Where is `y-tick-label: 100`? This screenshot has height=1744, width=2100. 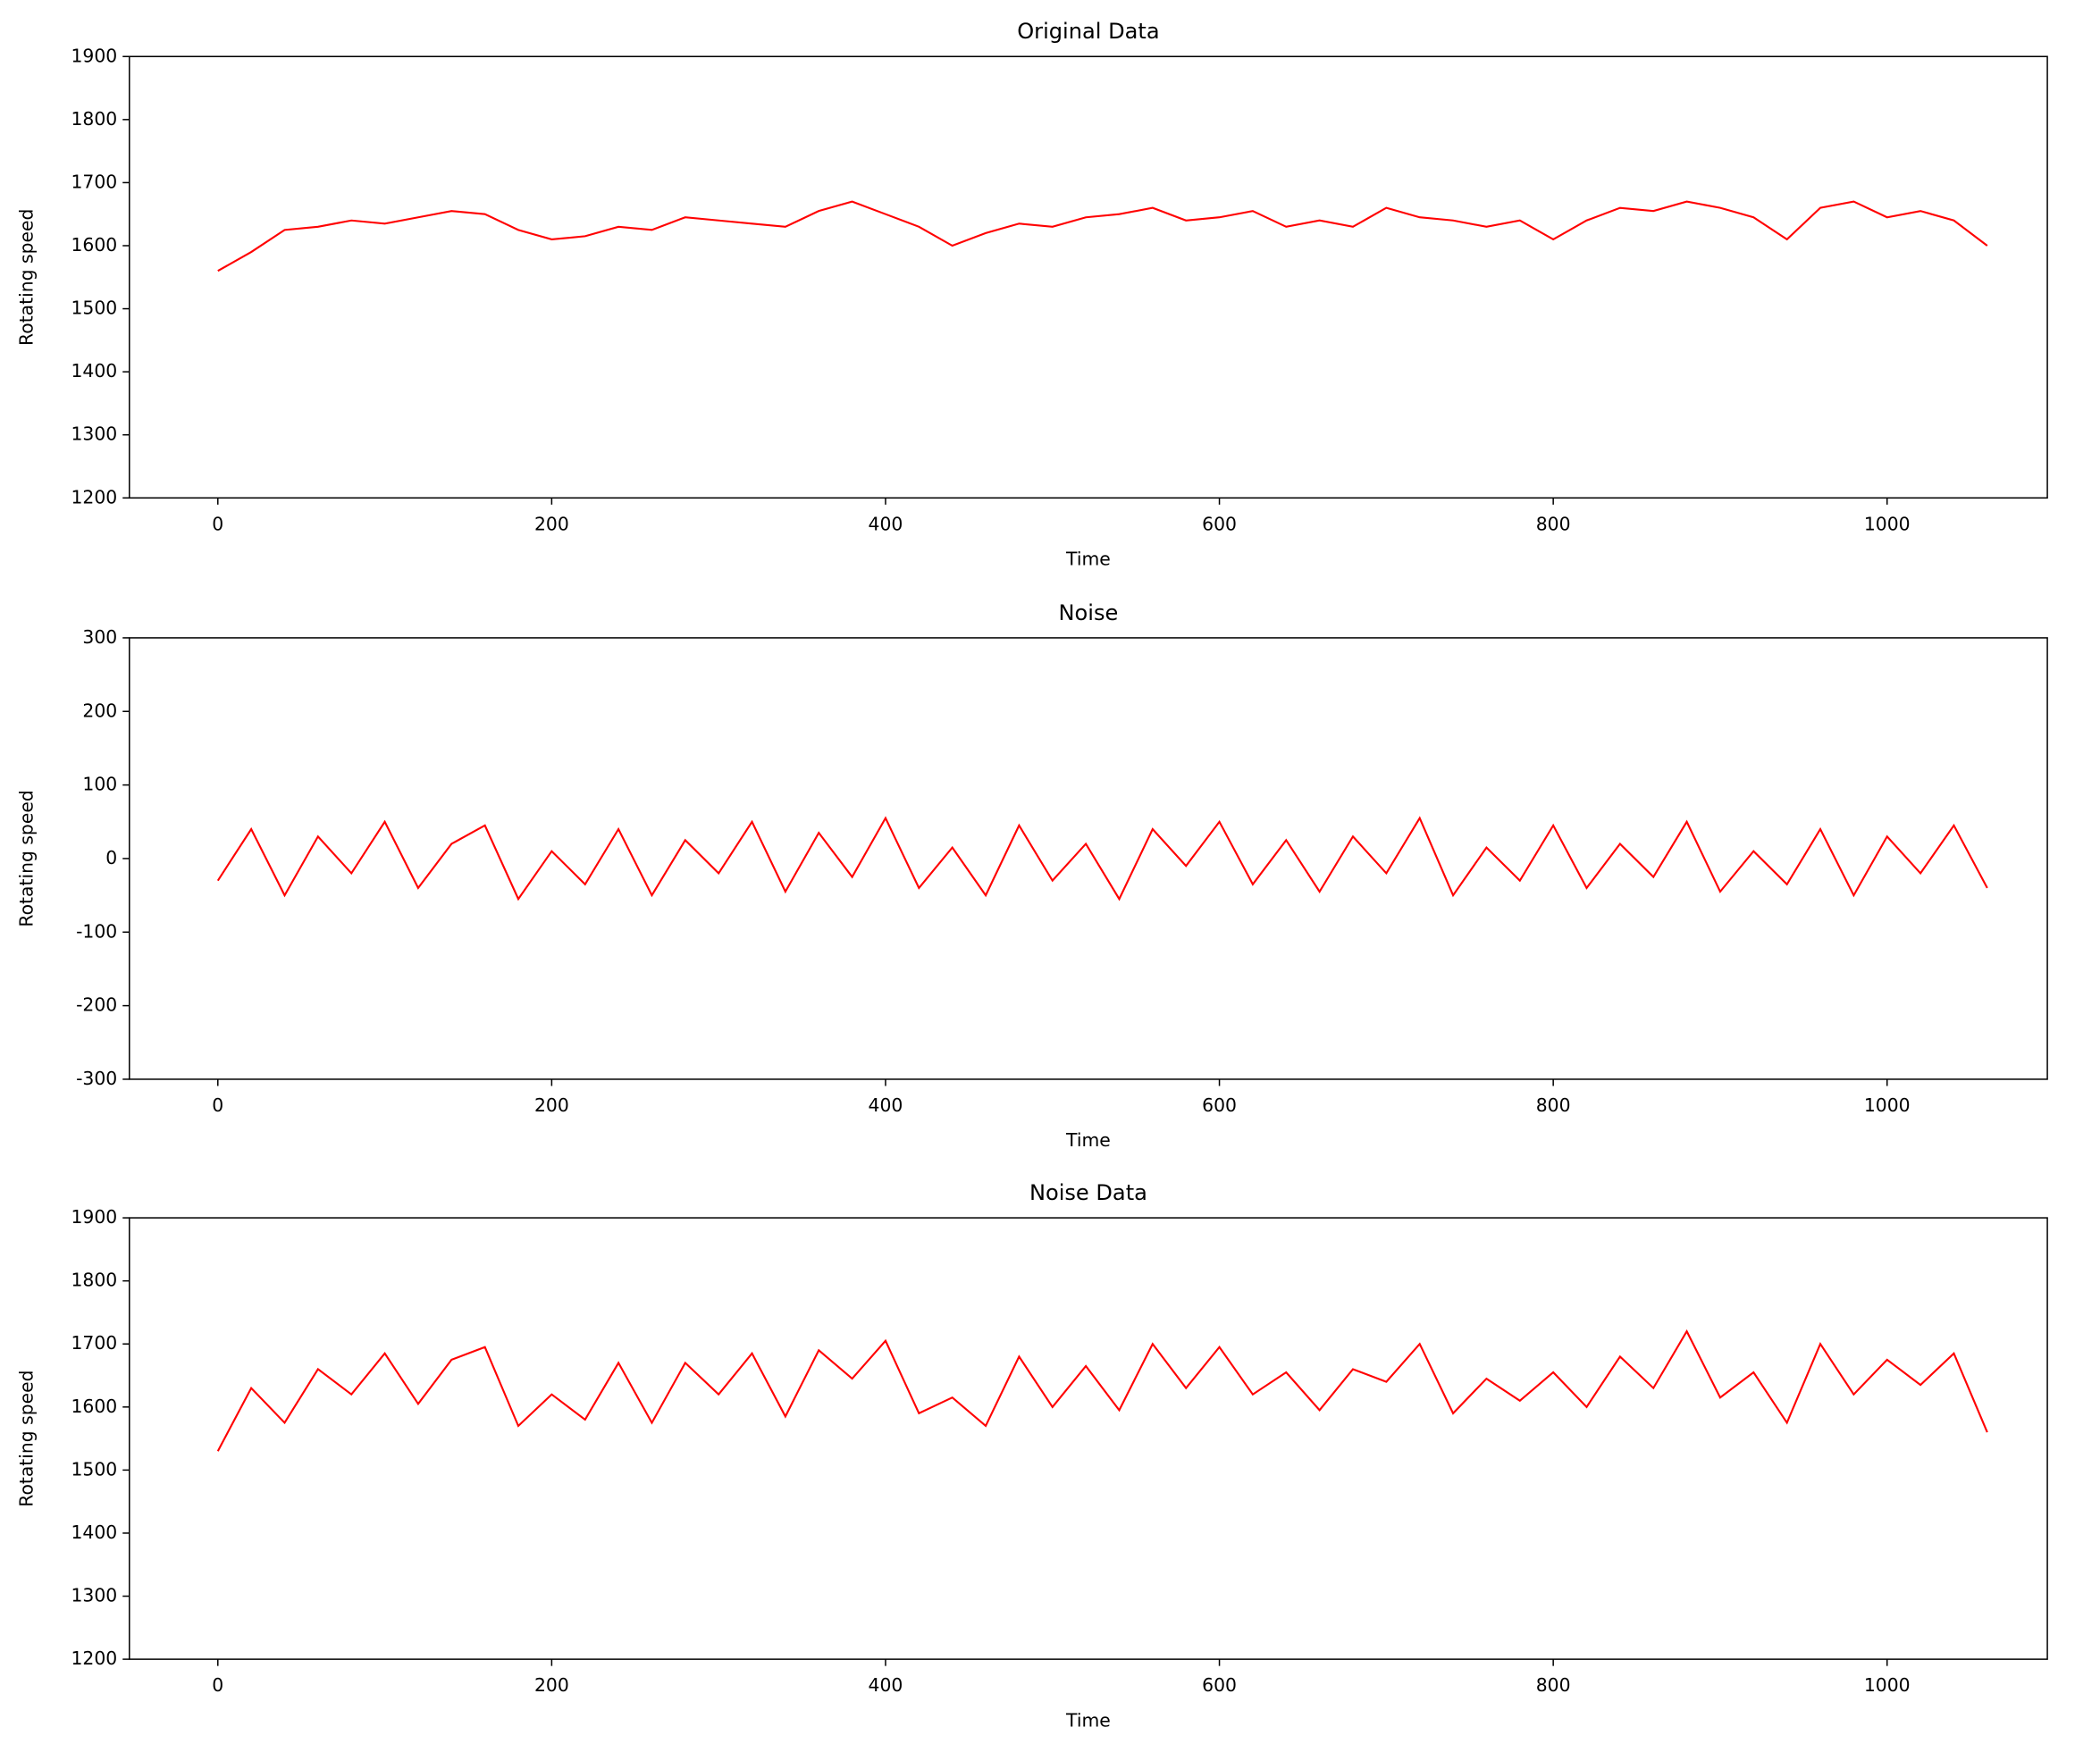 y-tick-label: 100 is located at coordinates (99, 784).